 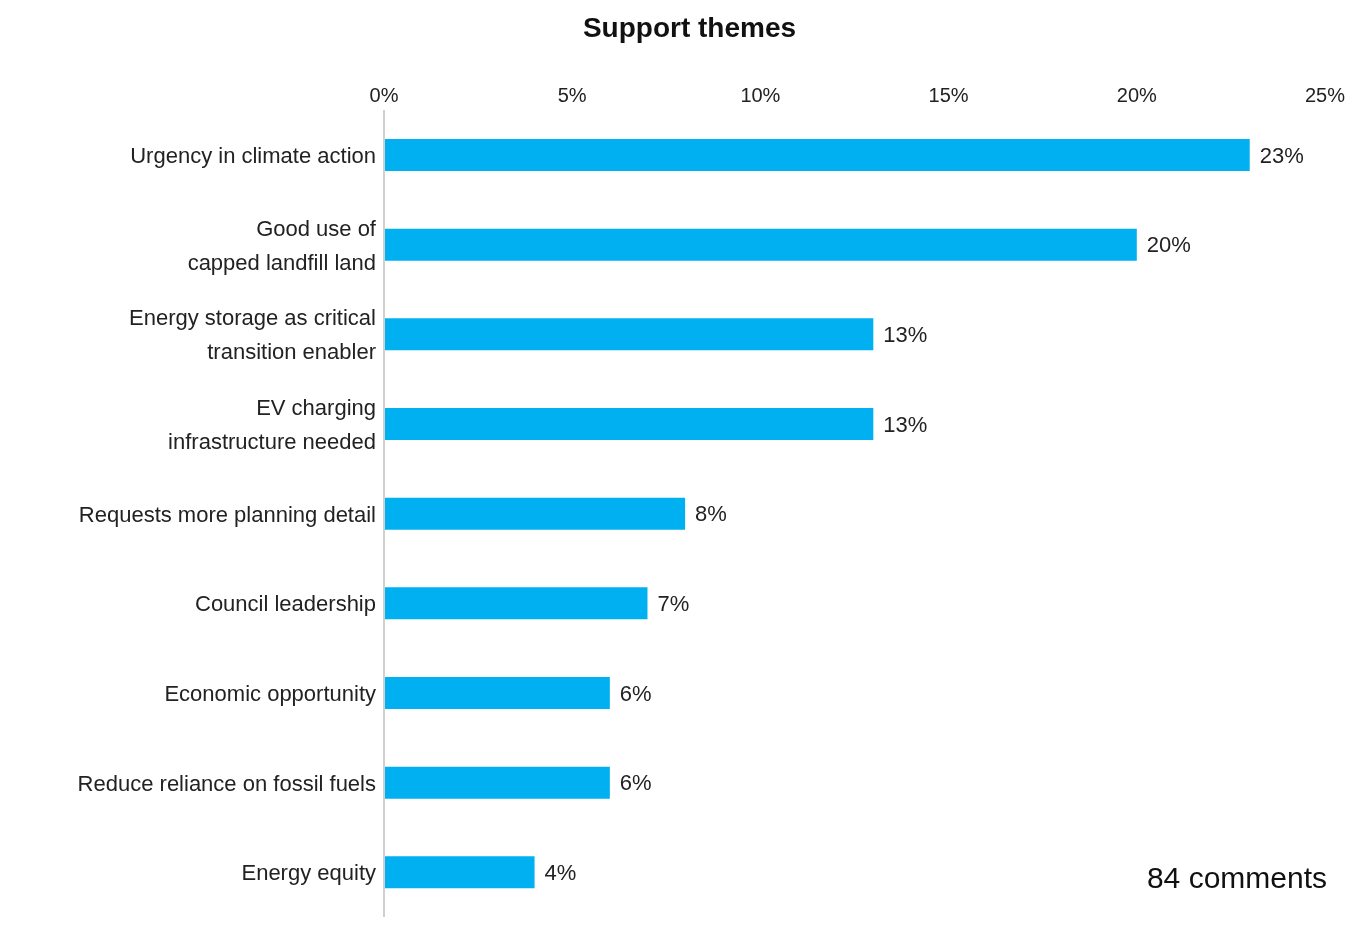 I want to click on data-label: 7%, so click(x=673, y=603).